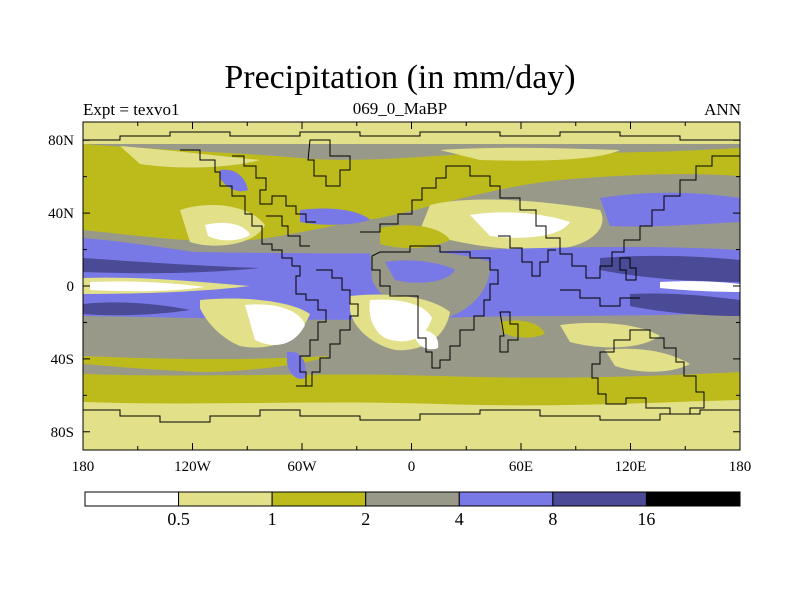 The height and width of the screenshot is (600, 800). Describe the element at coordinates (136, 309) in the screenshot. I see `field-spcz-navy-west` at that location.